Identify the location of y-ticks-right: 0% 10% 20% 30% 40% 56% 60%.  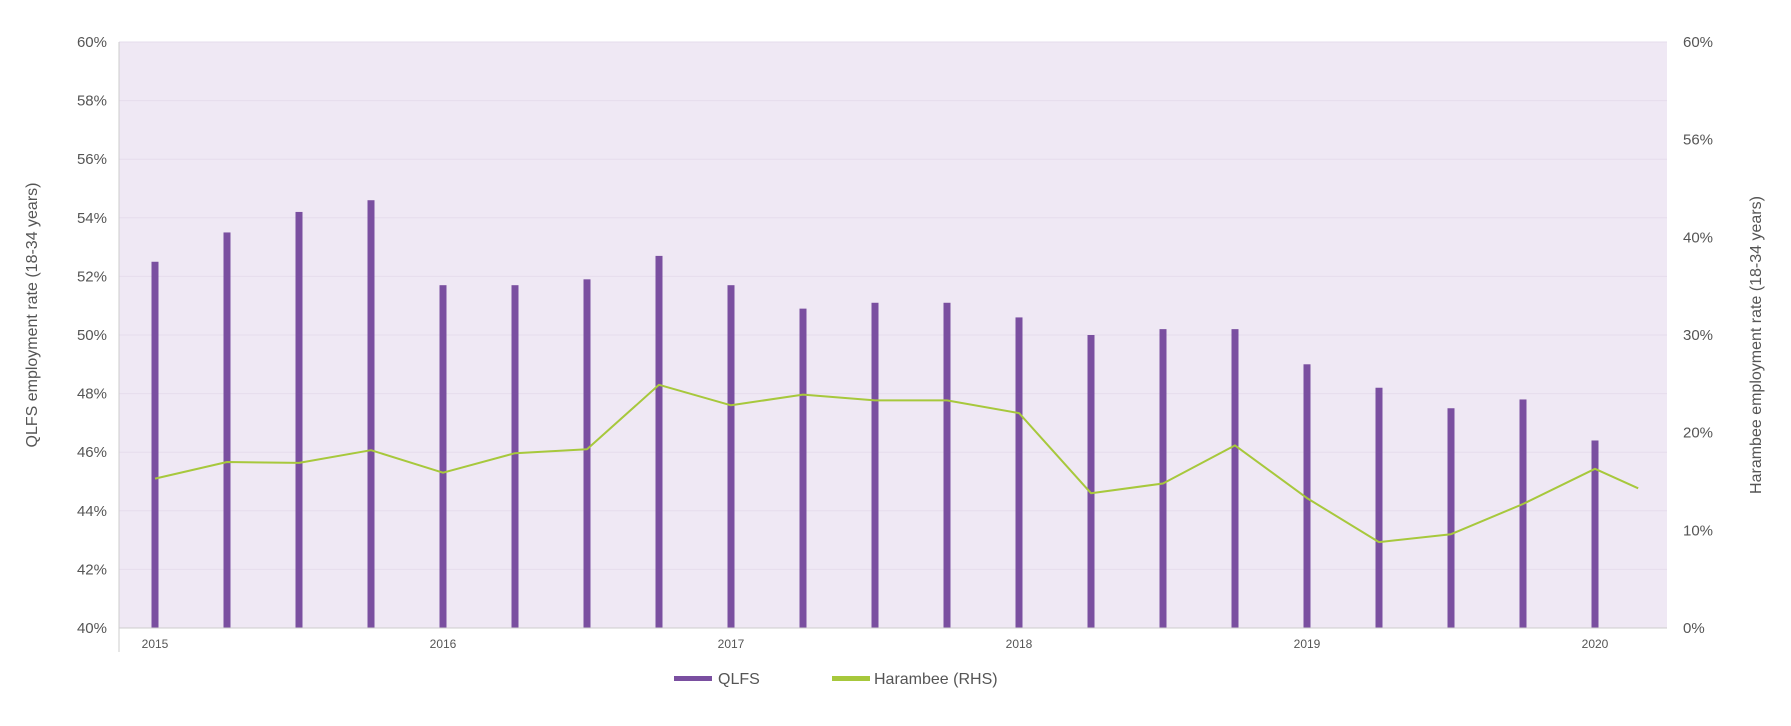
(1698, 335).